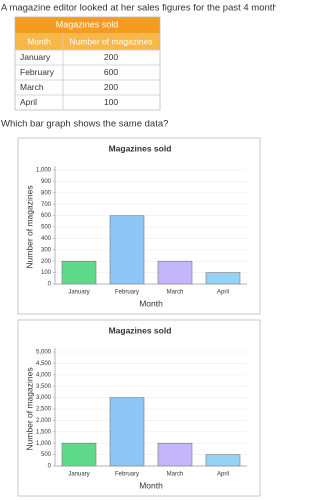 This screenshot has width=320, height=500. Describe the element at coordinates (28, 102) in the screenshot. I see `table-cell: April` at that location.